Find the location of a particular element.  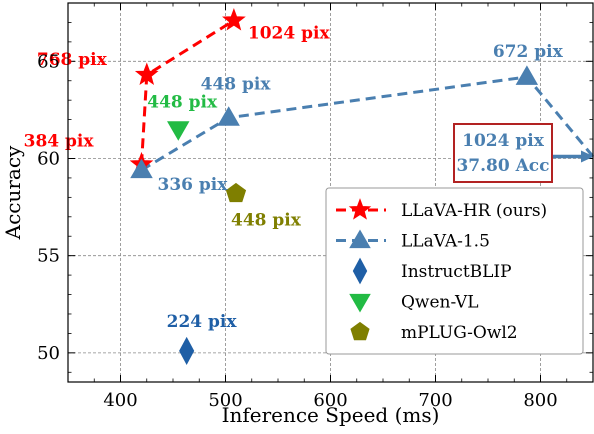

offscreen-callout: 1024 pix 37.80 Acc is located at coordinates (523, 153).